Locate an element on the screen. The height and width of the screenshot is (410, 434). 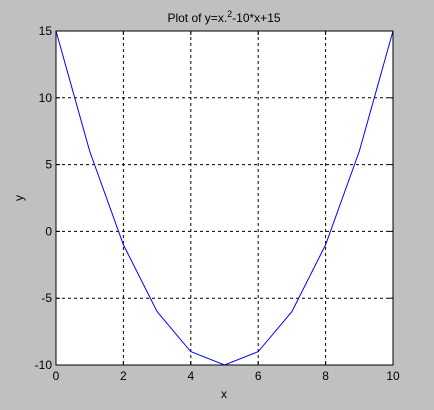
x-tick-label: 0 is located at coordinates (56, 376).